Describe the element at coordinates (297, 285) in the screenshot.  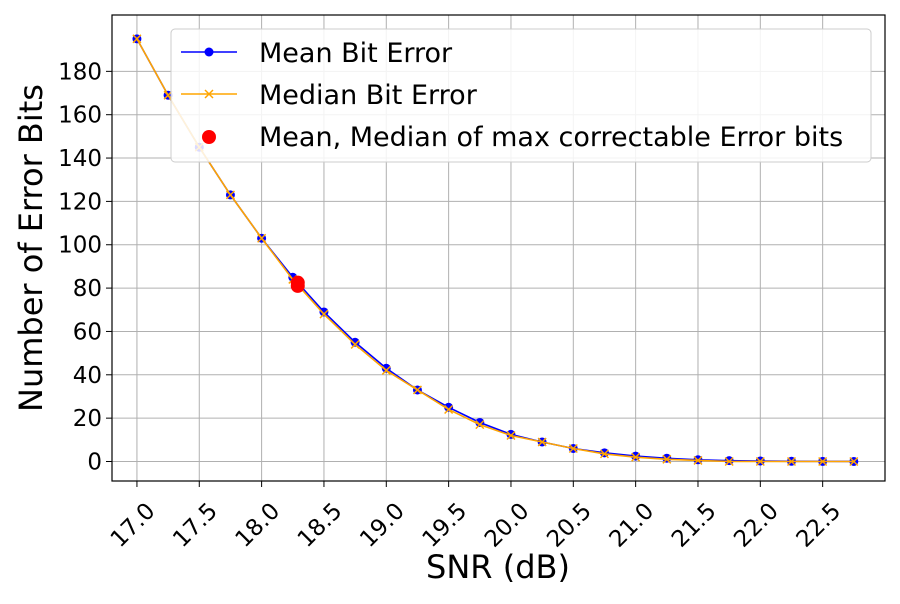
I see `max-correctable-point` at that location.